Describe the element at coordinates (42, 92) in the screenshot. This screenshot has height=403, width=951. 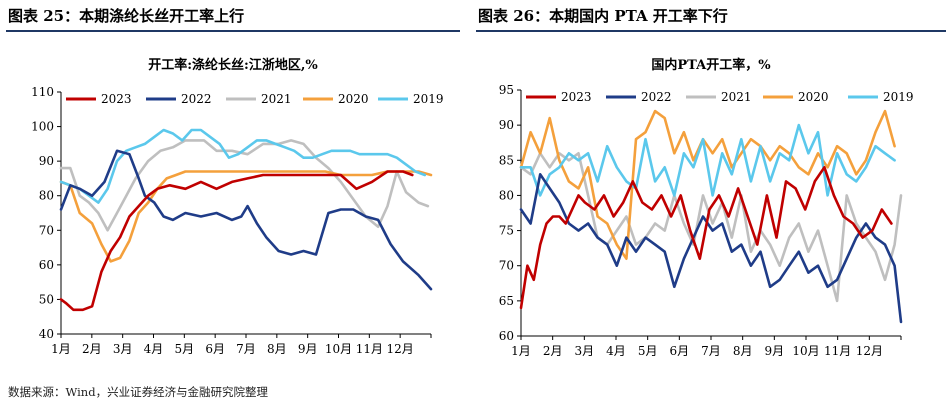
I see `y-tick-label: 110` at that location.